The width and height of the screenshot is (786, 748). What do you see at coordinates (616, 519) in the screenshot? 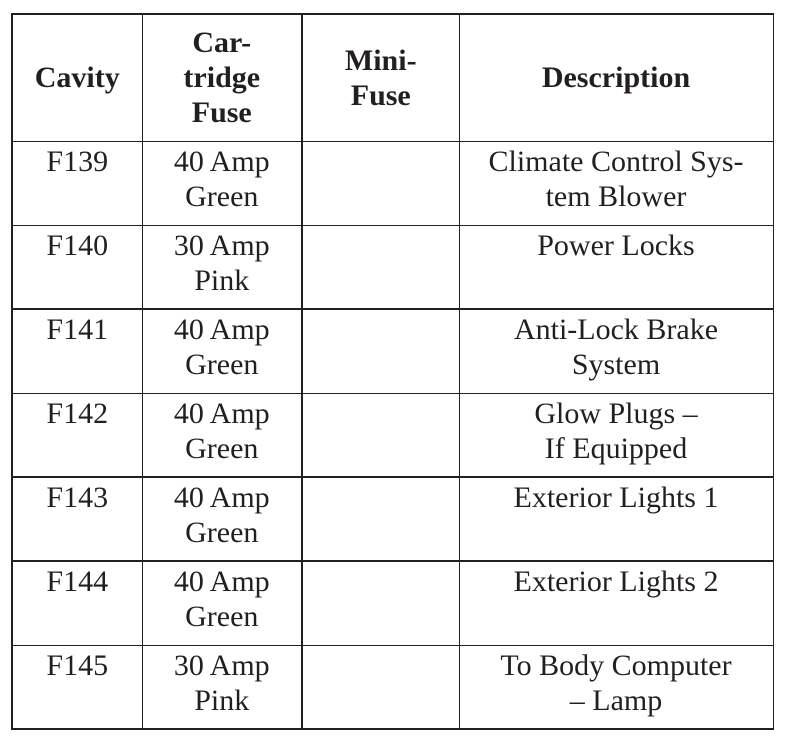
I see `cell-description: Exterior Lights 1` at bounding box center [616, 519].